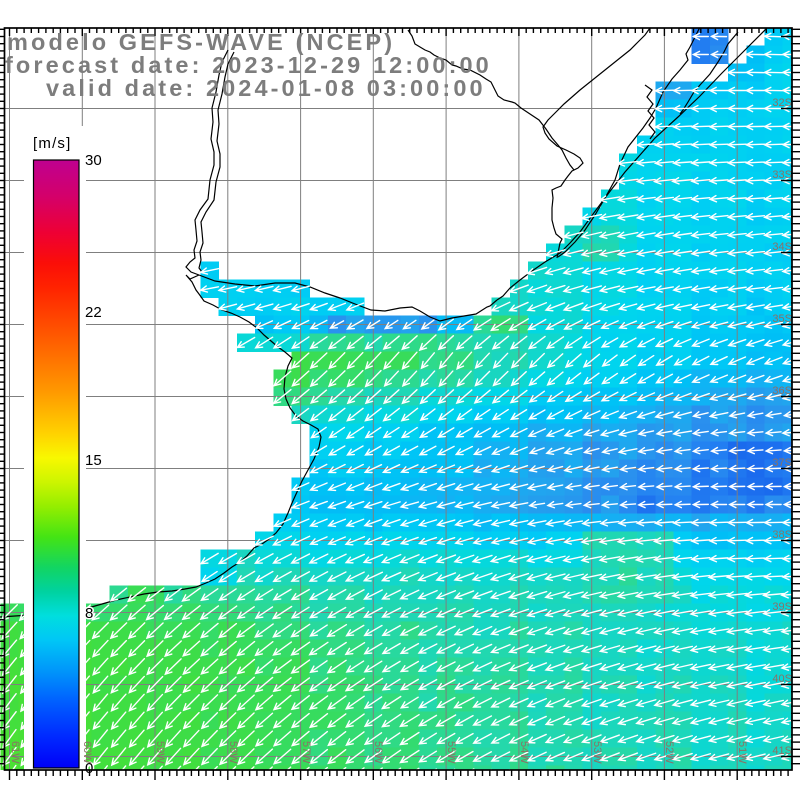  Describe the element at coordinates (782, 607) in the screenshot. I see `svg-text: 39S` at that location.